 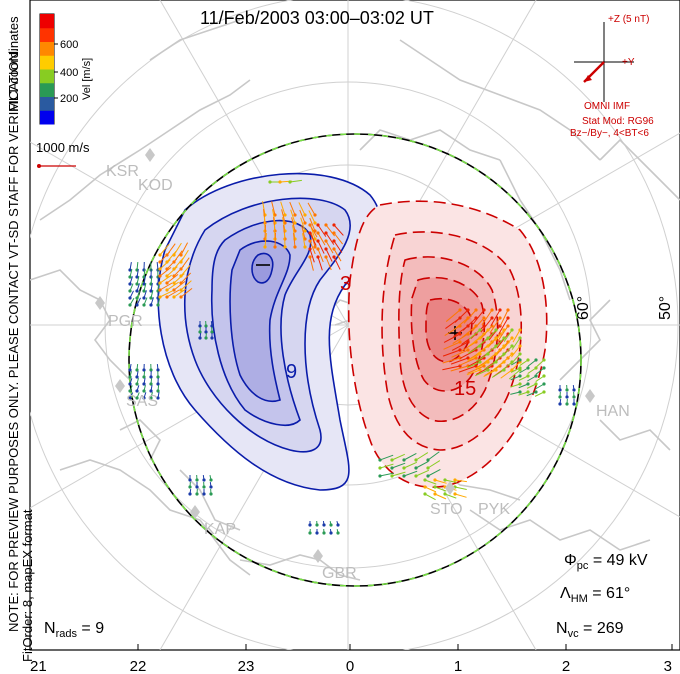 I want to click on phi-value: 49 kV, so click(x=627, y=560).